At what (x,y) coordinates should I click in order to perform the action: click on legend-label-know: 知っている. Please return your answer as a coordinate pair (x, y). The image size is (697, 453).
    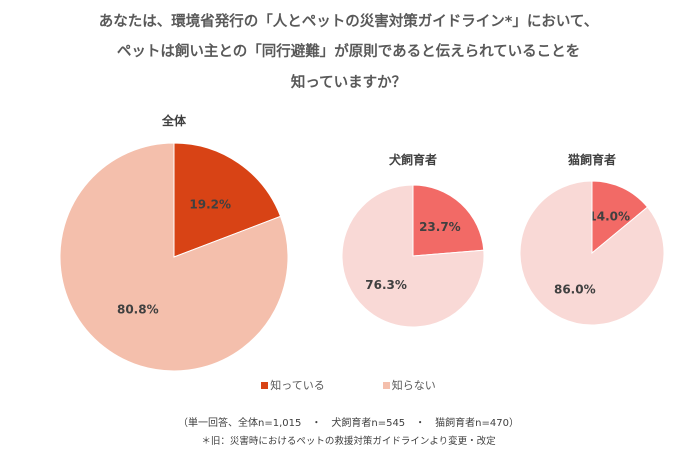
    Looking at the image, I should click on (297, 385).